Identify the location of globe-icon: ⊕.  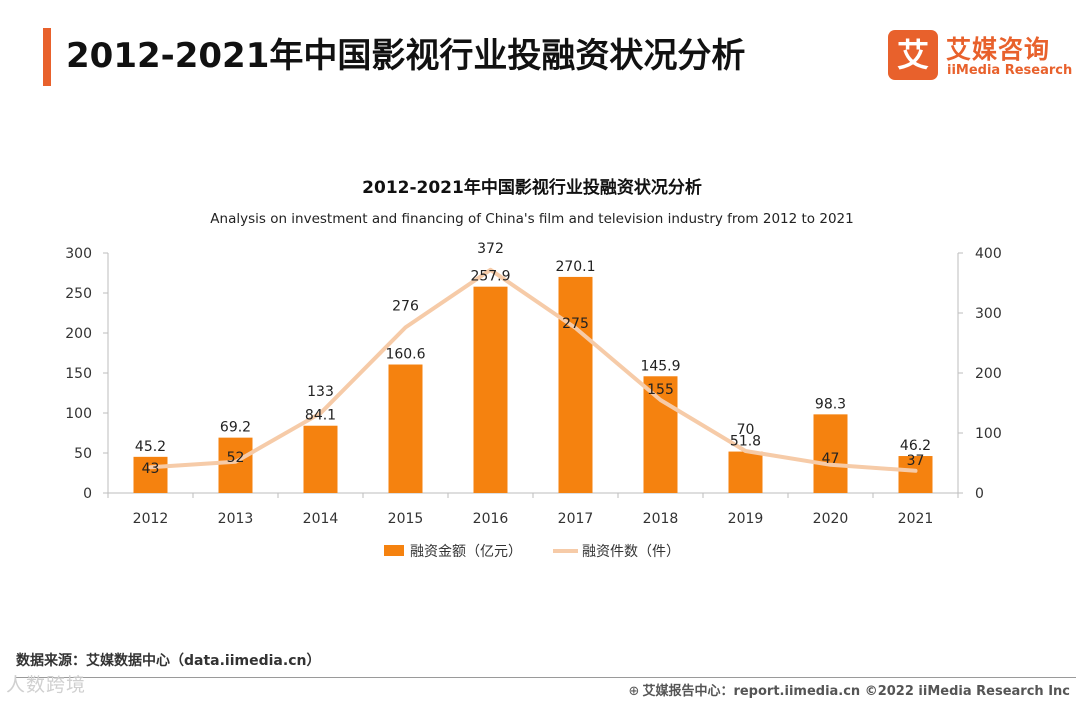
(634, 691).